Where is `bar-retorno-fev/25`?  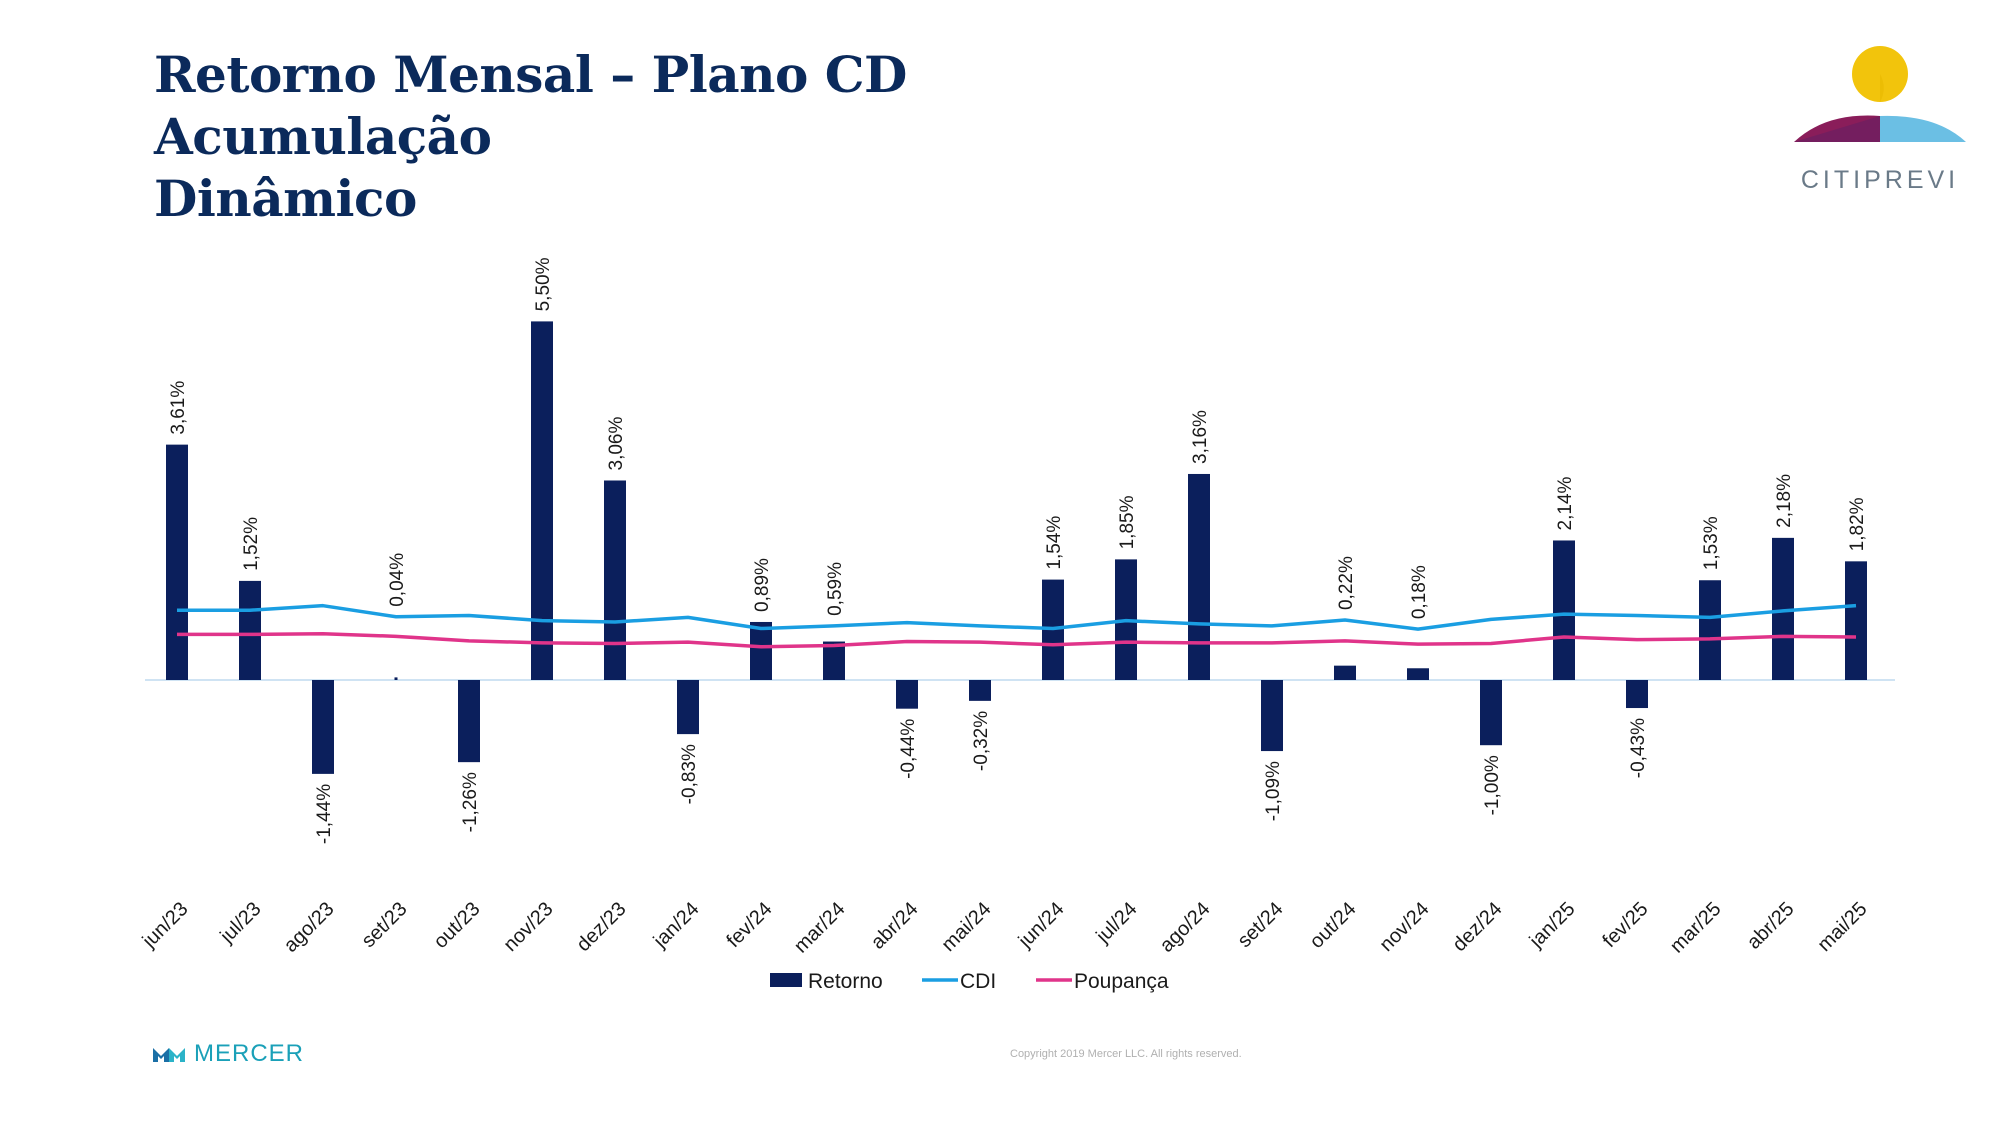
bar-retorno-fev/25 is located at coordinates (1637, 694).